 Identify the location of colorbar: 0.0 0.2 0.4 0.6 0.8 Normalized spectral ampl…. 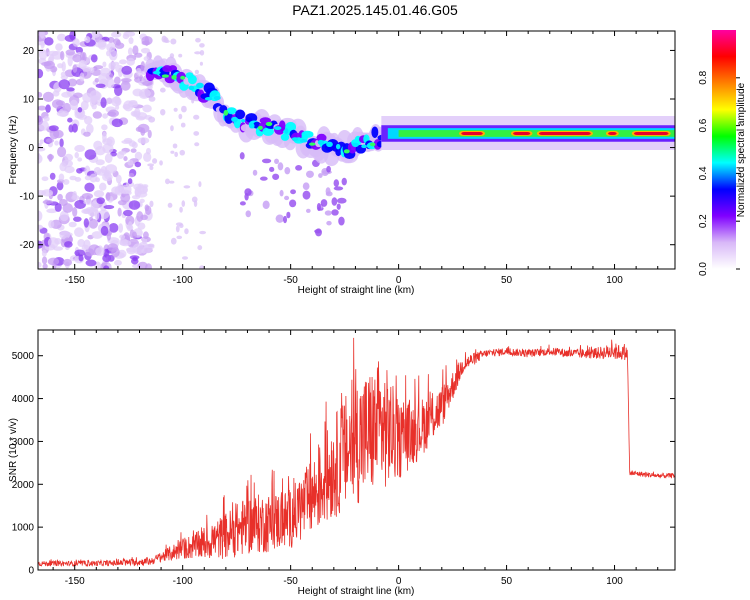
(722, 153).